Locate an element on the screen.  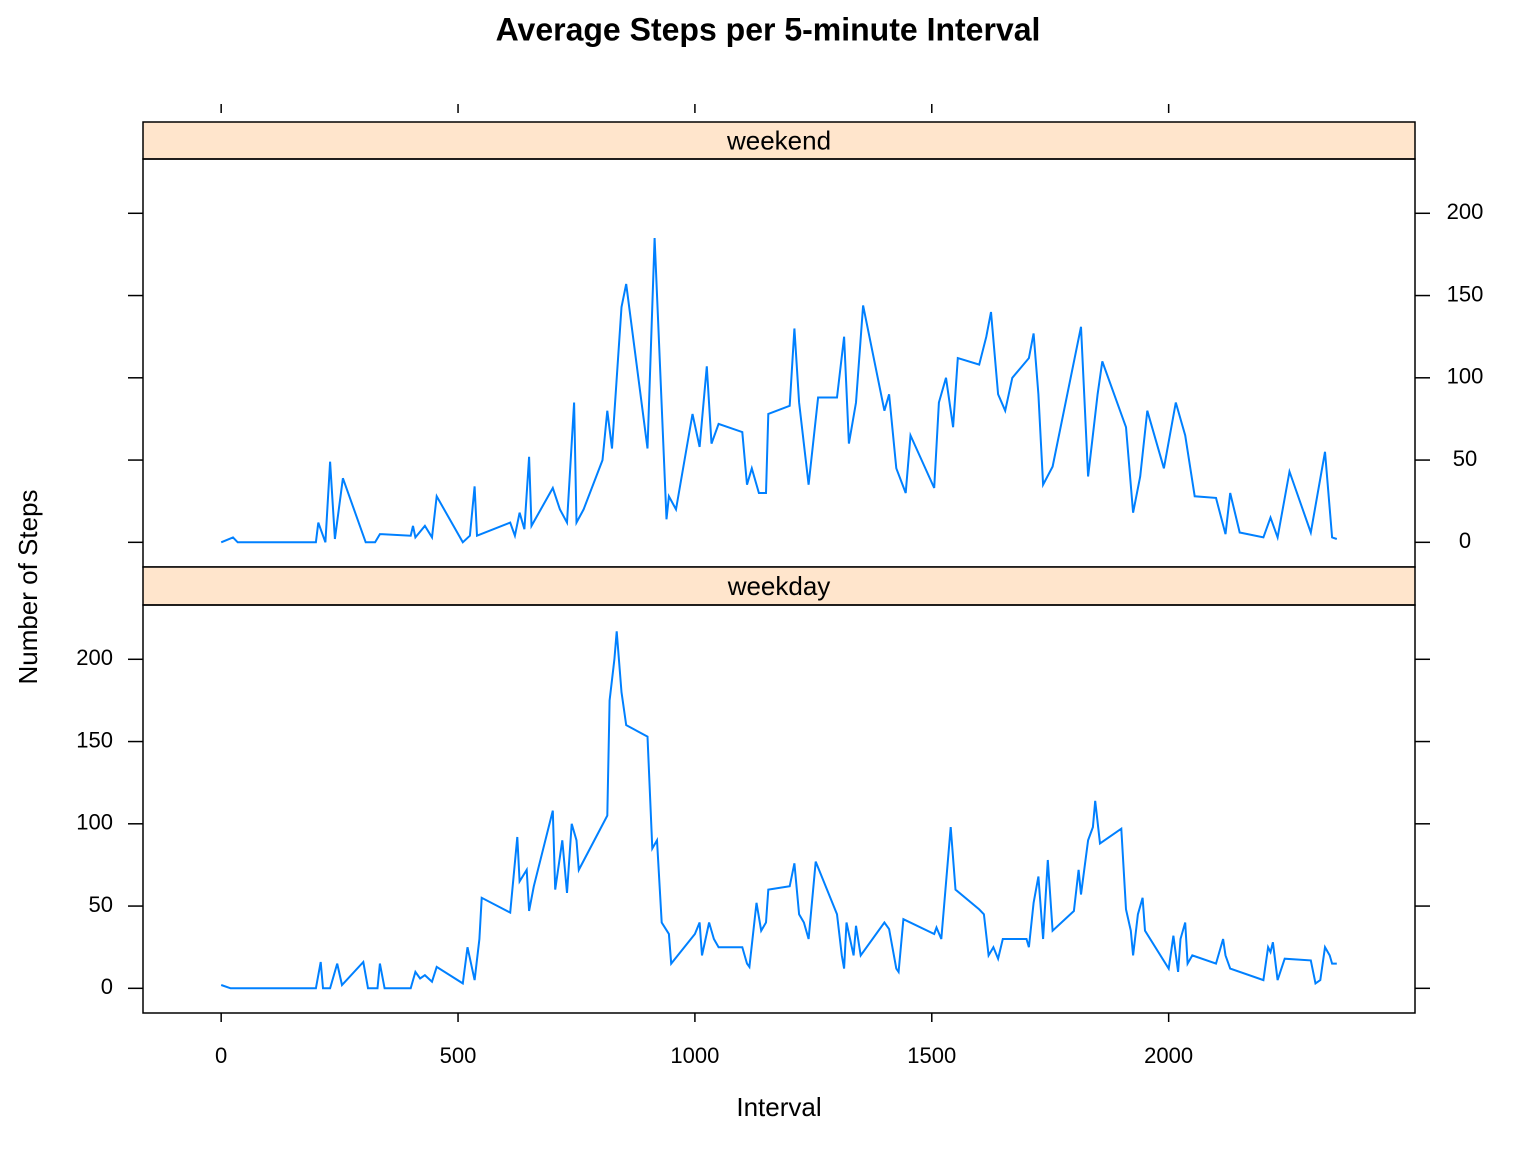
x-tick-label: 0 is located at coordinates (221, 1055).